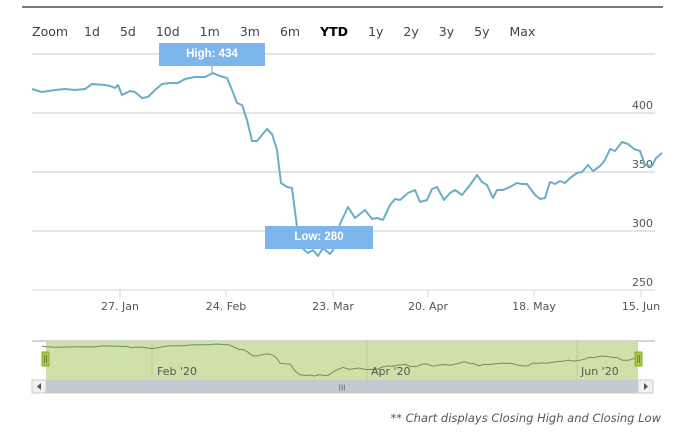 This screenshot has width=687, height=433. What do you see at coordinates (638, 359) in the screenshot?
I see `navigator-right-handle` at bounding box center [638, 359].